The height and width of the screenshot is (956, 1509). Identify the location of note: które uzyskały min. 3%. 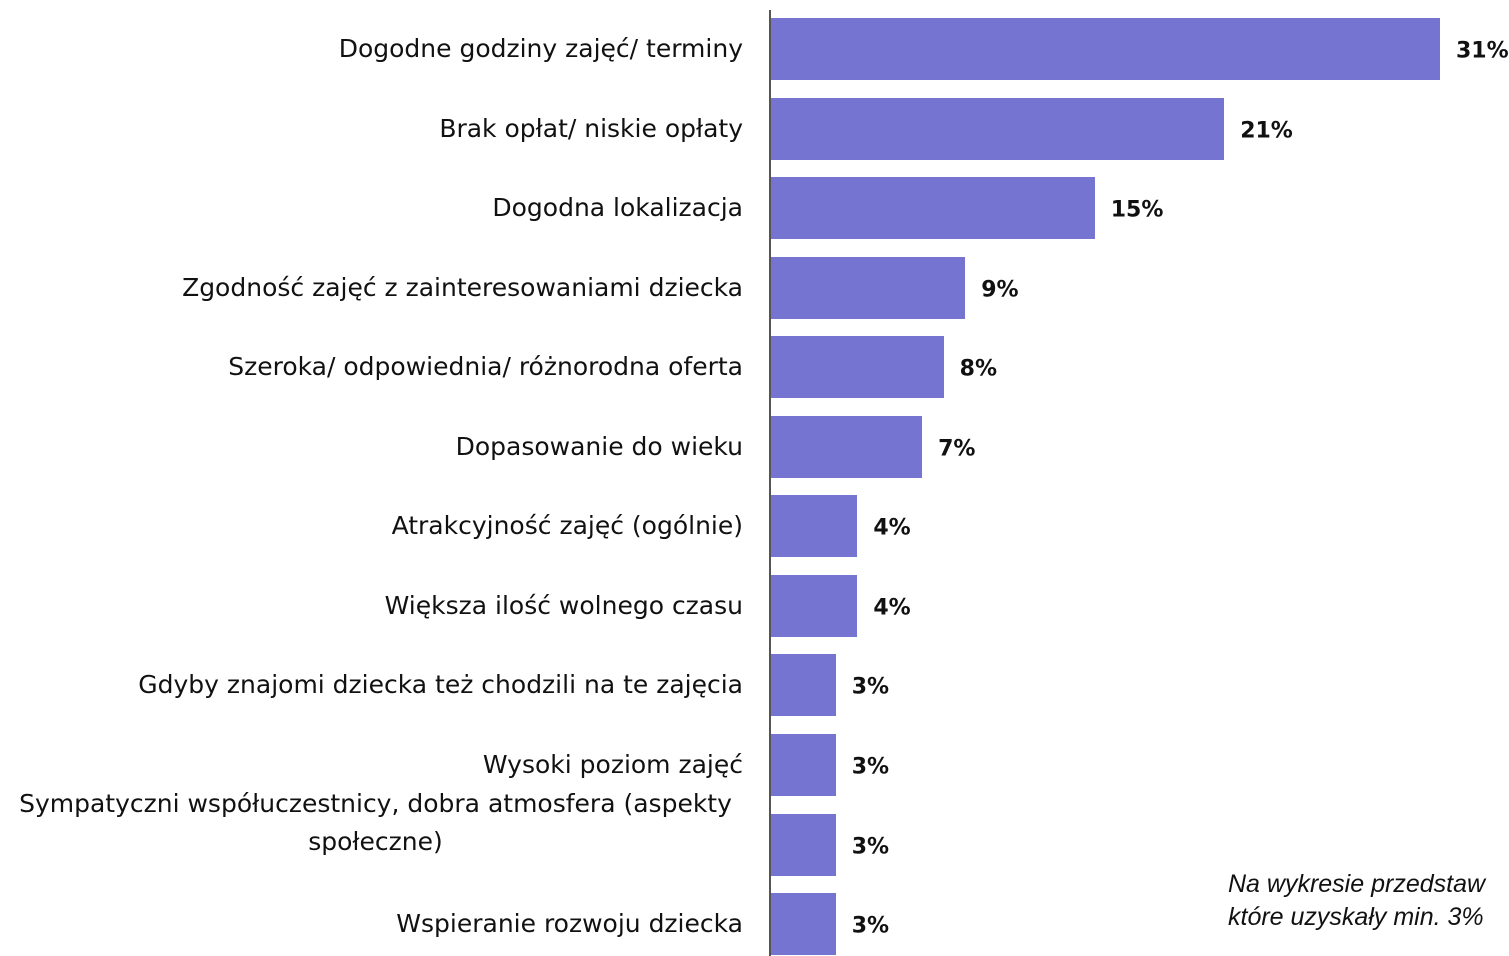
(1356, 917).